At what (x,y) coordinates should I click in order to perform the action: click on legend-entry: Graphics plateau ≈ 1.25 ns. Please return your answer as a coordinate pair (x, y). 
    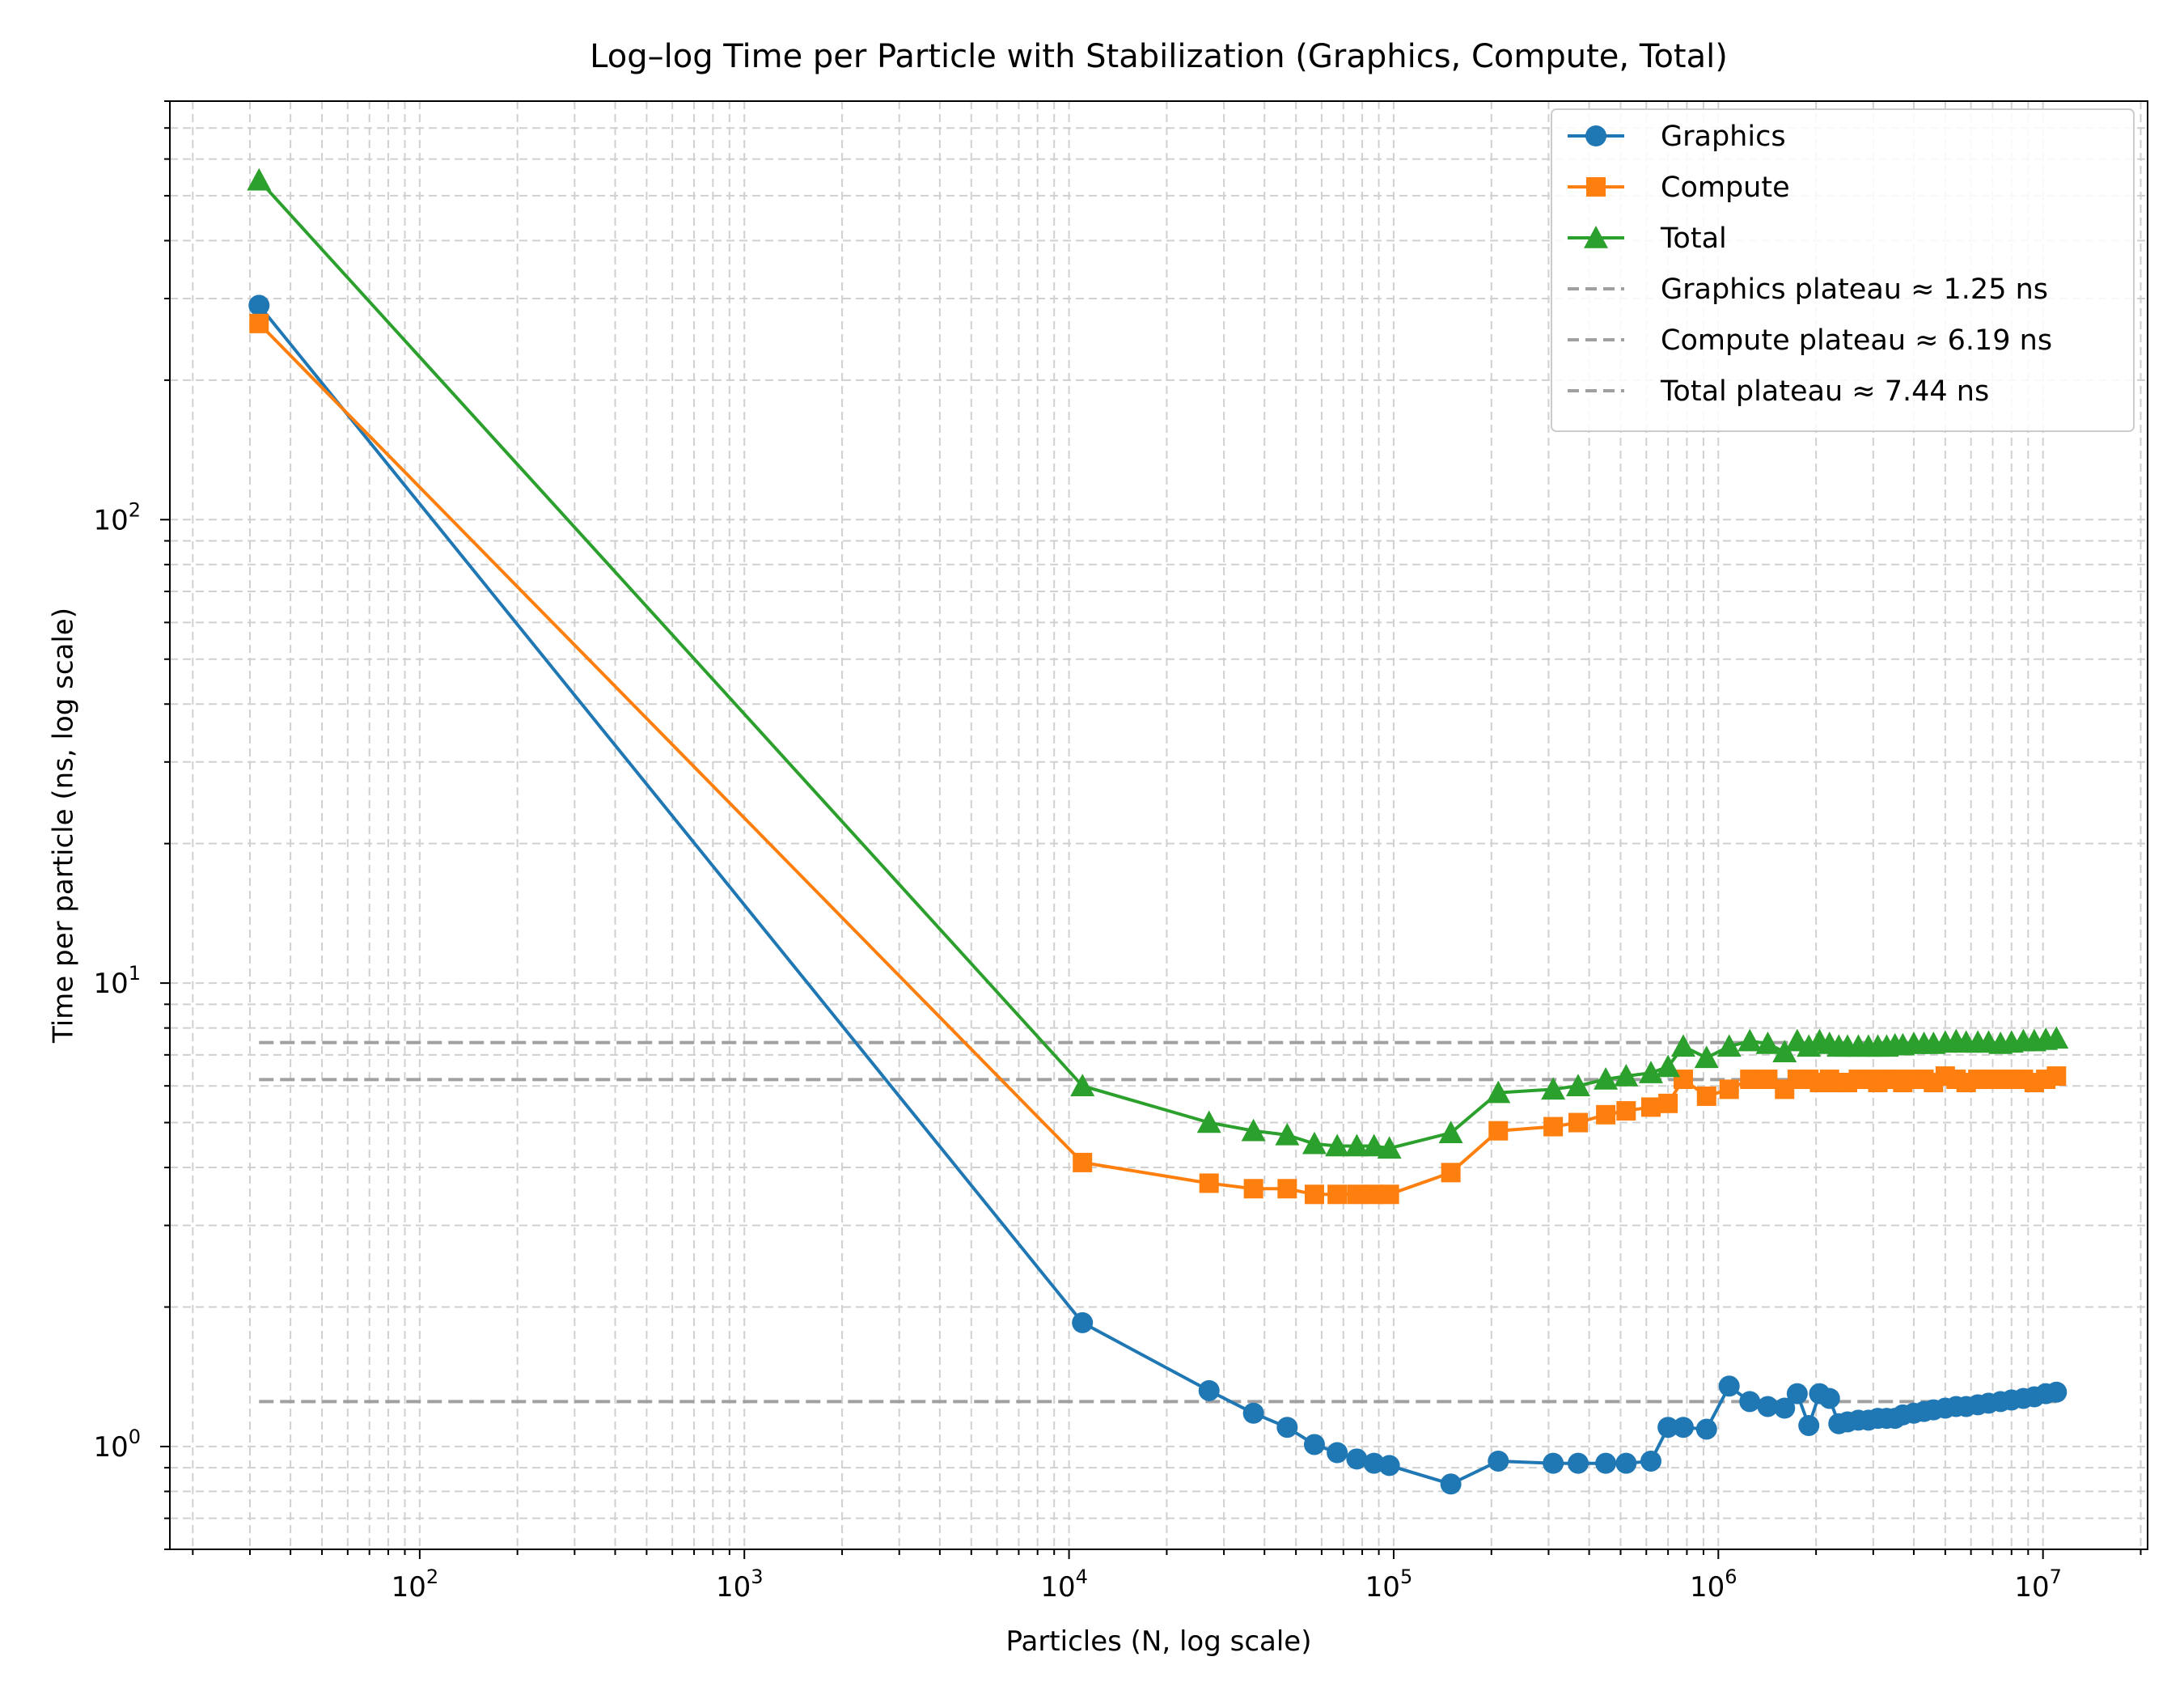
    Looking at the image, I should click on (1808, 289).